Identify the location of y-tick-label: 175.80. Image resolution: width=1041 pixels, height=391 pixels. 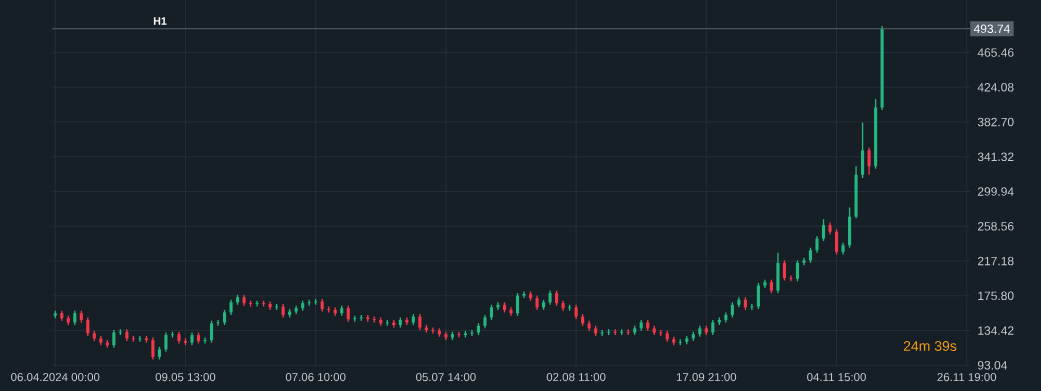
(996, 296).